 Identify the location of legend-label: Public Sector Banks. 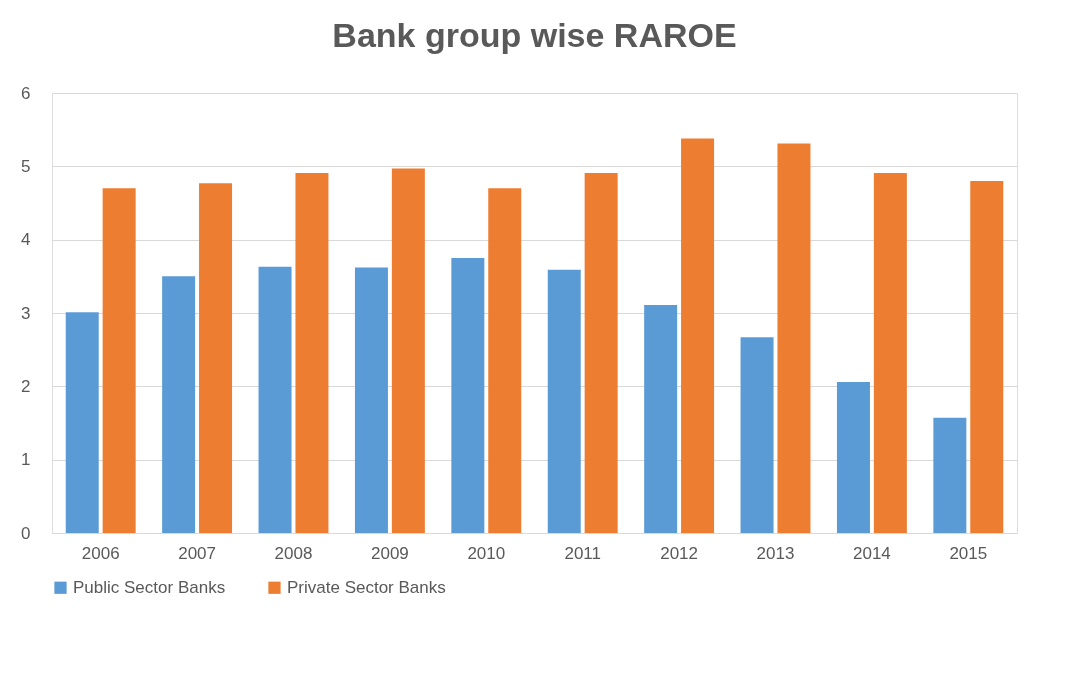
(149, 587).